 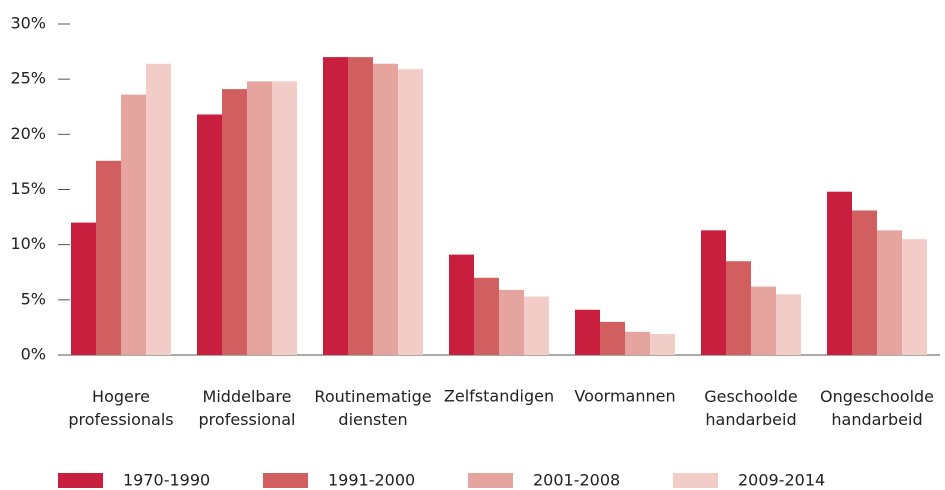 I want to click on x-tick-label: Voormannen, so click(x=624, y=396).